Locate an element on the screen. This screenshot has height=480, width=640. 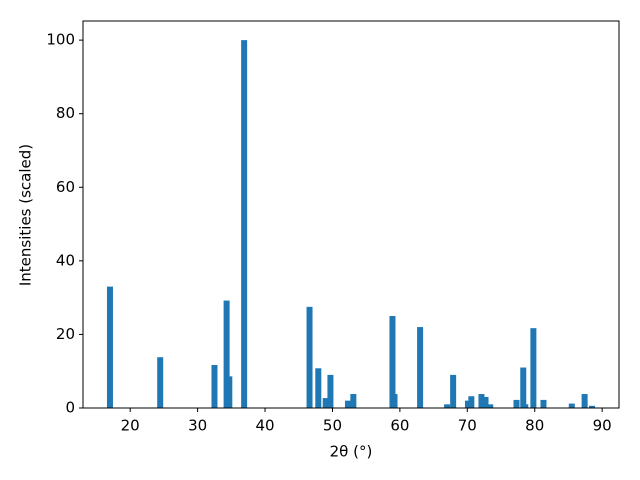
y-tick-label: 100 is located at coordinates (60, 40).